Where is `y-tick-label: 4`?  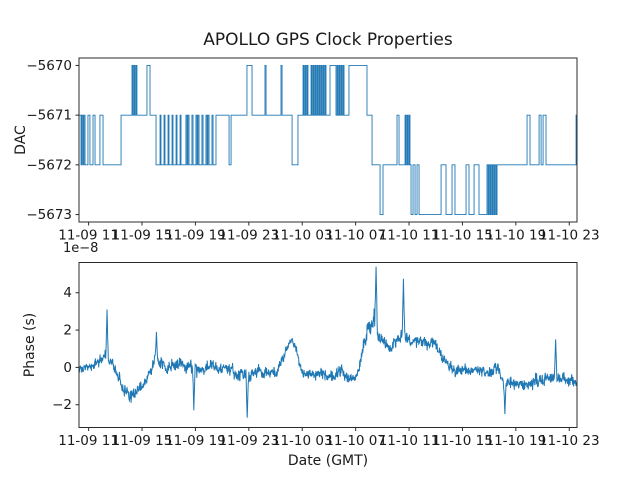 y-tick-label: 4 is located at coordinates (67, 293).